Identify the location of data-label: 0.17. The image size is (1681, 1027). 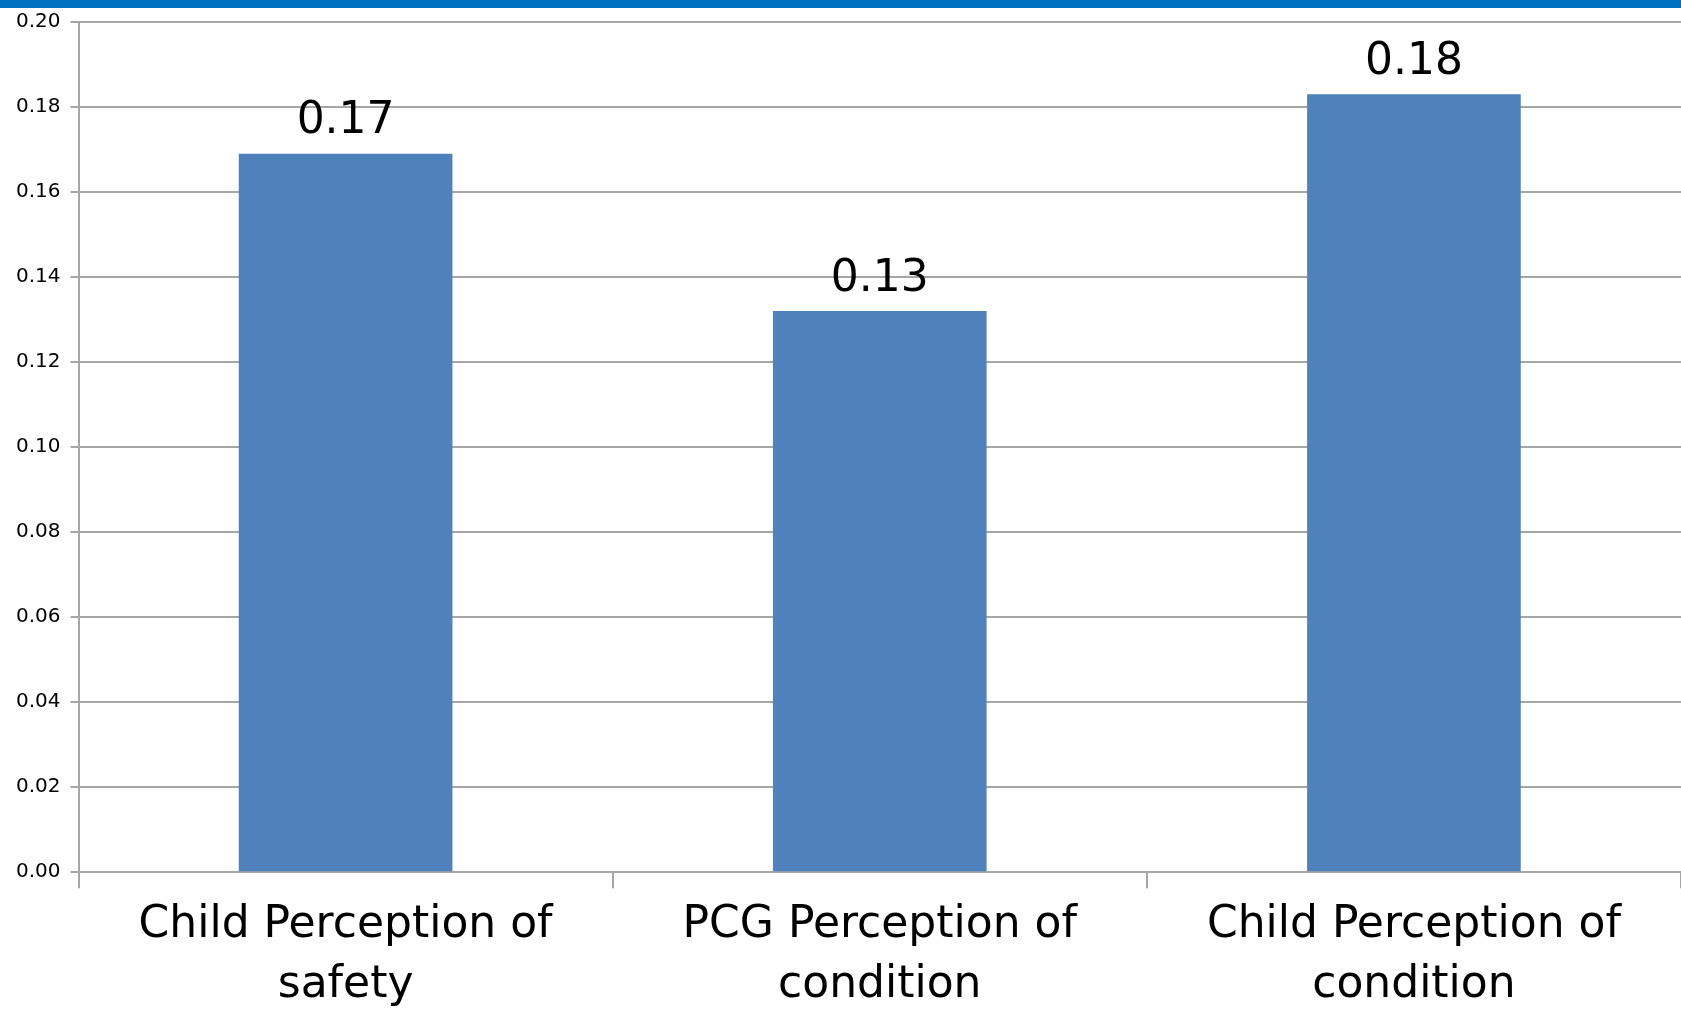
(345, 118).